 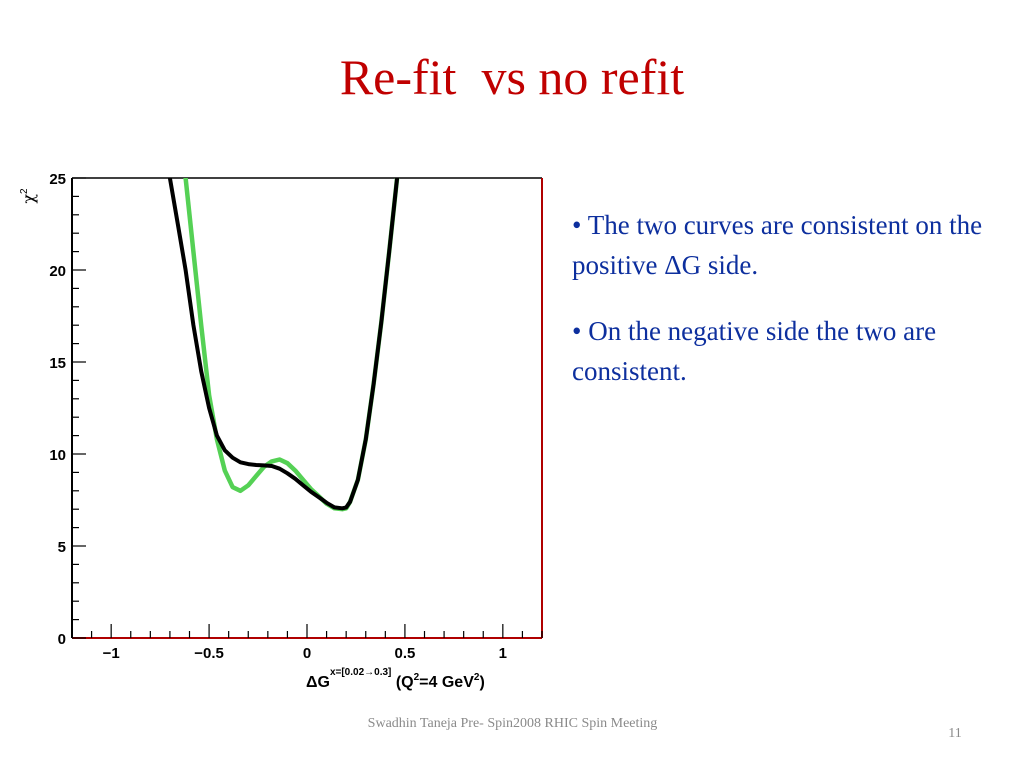 What do you see at coordinates (57, 363) in the screenshot?
I see `y-tick-label: 15` at bounding box center [57, 363].